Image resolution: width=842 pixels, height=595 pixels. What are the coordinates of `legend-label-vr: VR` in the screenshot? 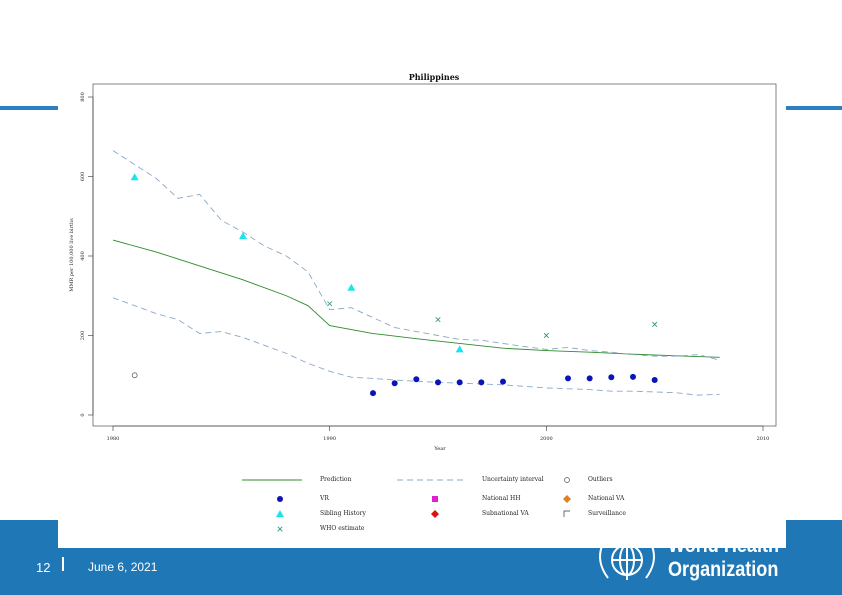 It's located at (324, 498).